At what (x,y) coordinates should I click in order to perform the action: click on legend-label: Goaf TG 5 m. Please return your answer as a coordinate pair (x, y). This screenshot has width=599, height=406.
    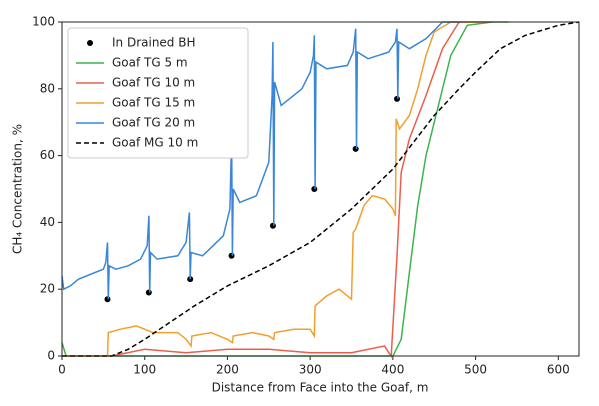
    Looking at the image, I should click on (150, 63).